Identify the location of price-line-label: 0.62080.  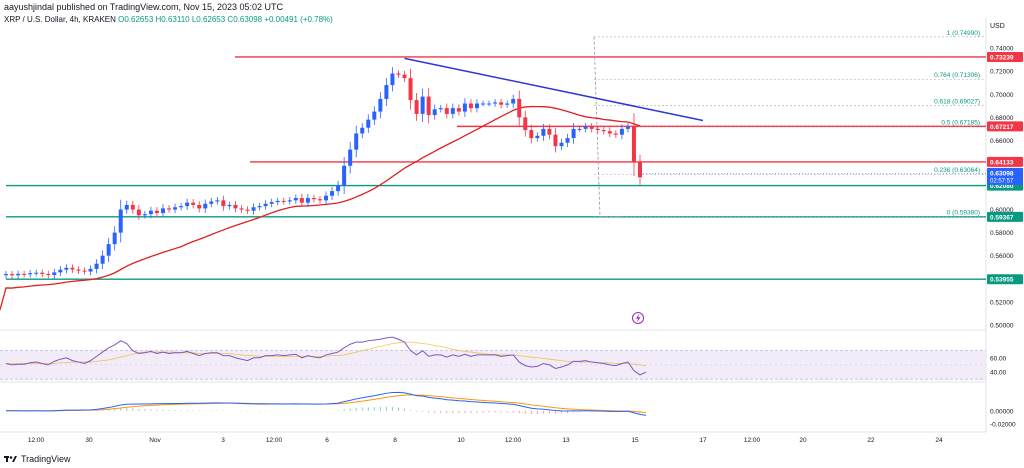
(1002, 186).